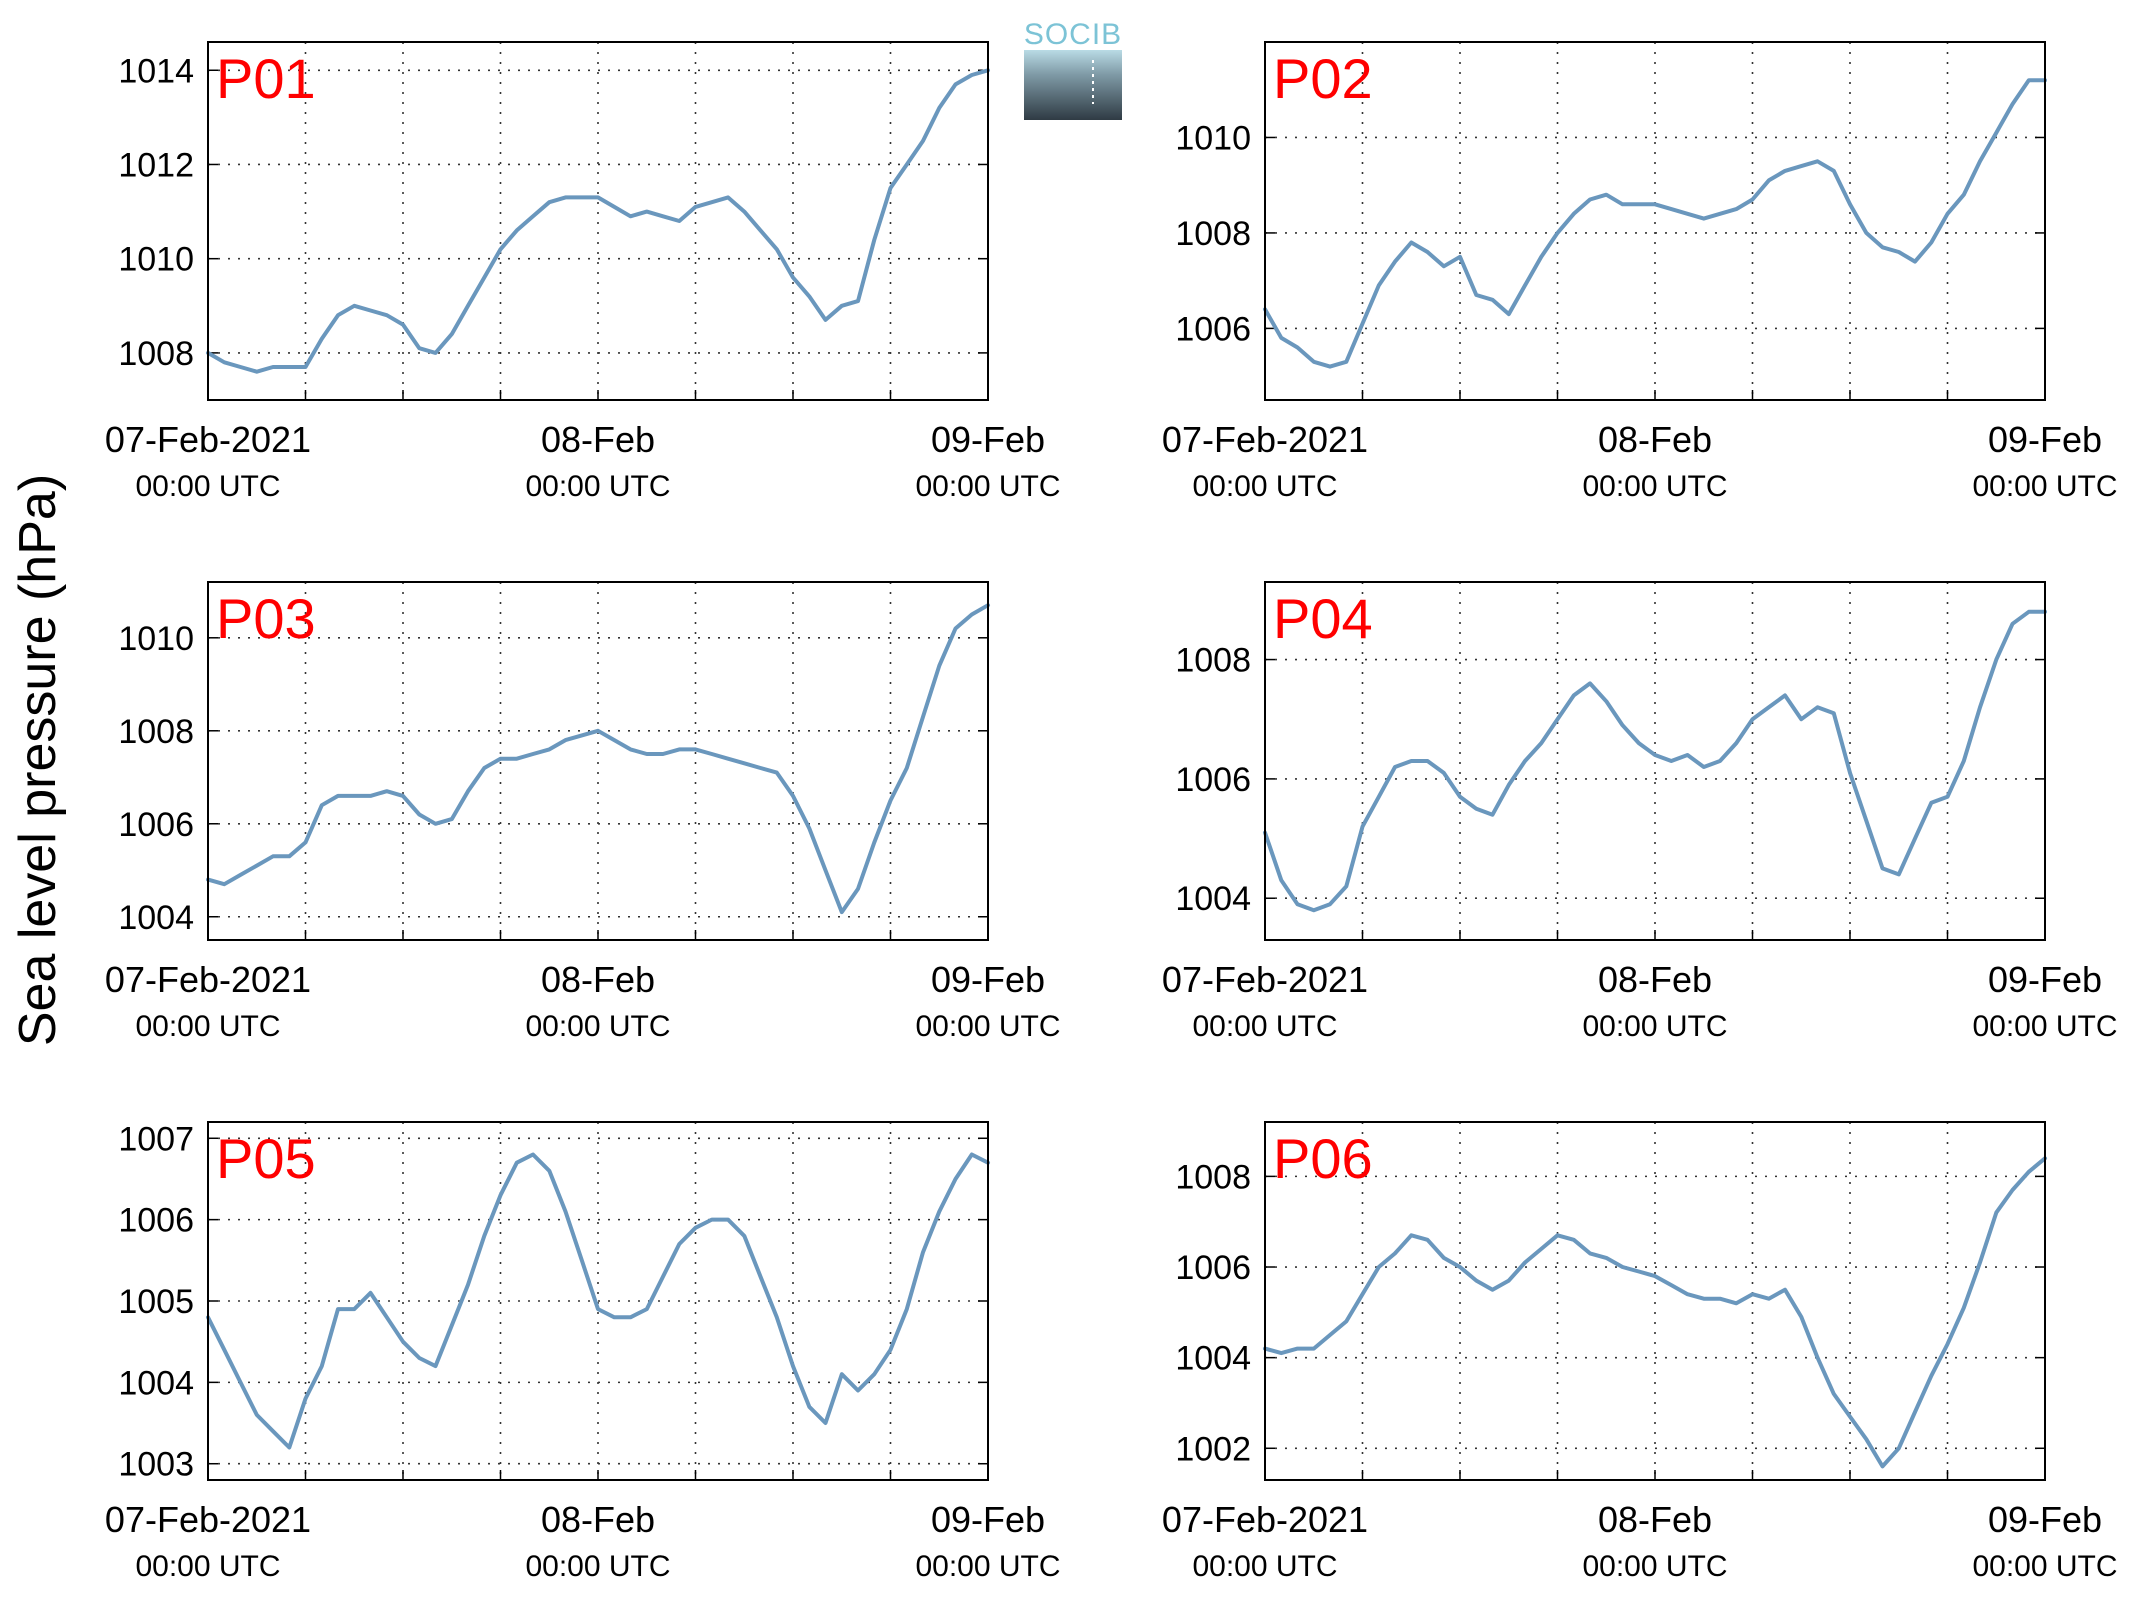  I want to click on y-tick-label: 1005, so click(156, 1302).